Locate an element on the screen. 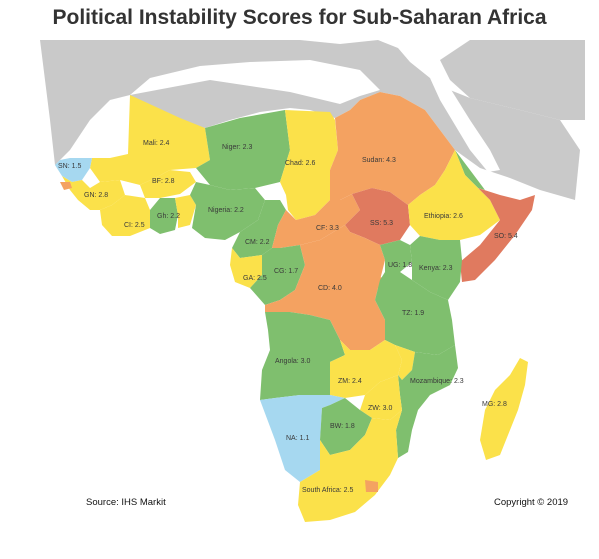 Image resolution: width=599 pixels, height=559 pixels. label-angola: Angola: 3.0 is located at coordinates (293, 361).